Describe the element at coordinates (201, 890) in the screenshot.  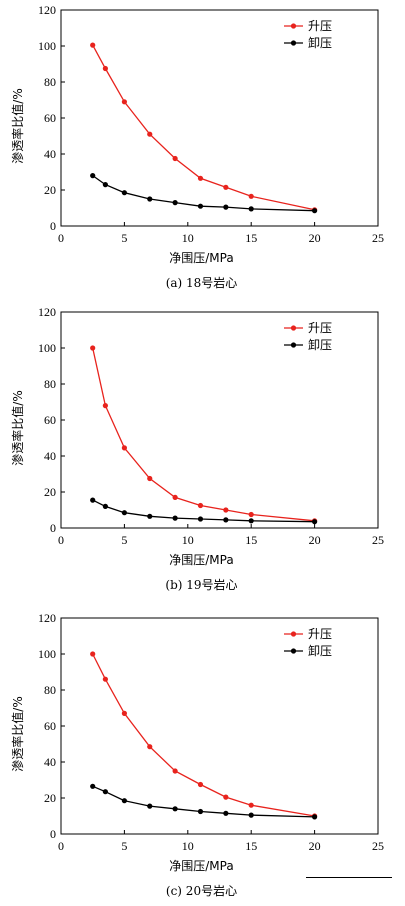
I see `chart-caption: (c) 20号岩心` at that location.